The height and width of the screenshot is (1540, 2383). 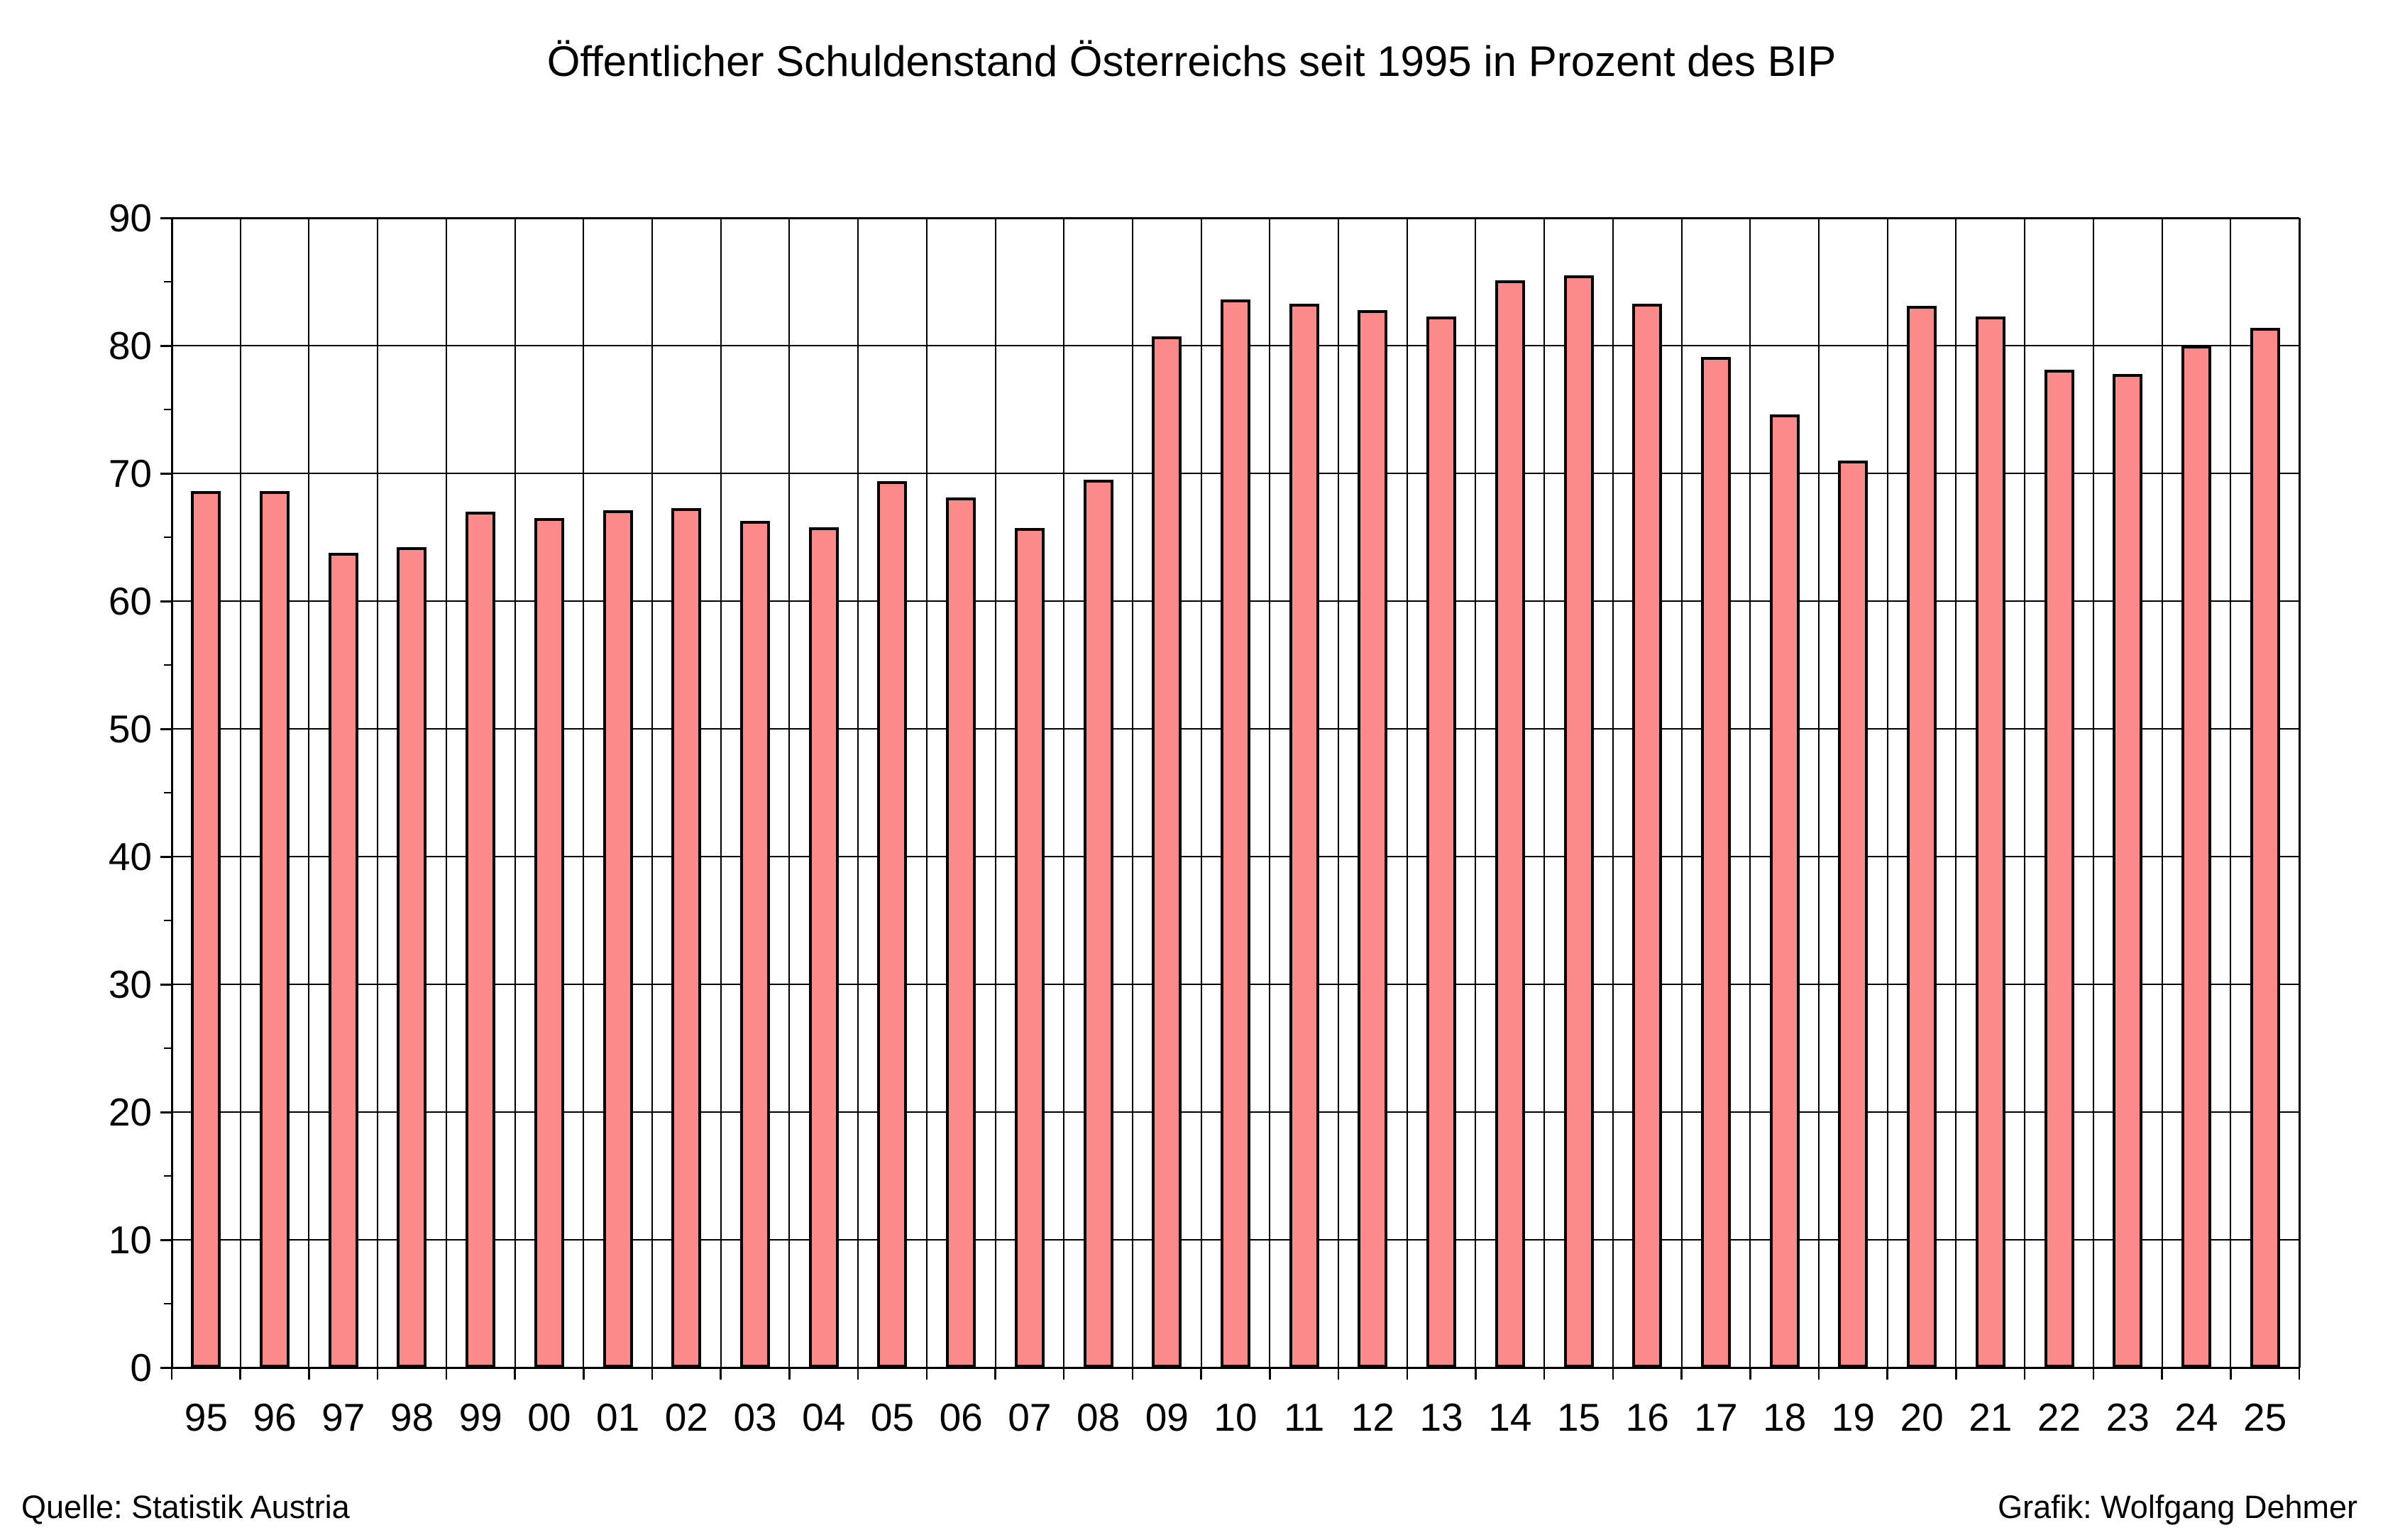 What do you see at coordinates (1647, 1417) in the screenshot?
I see `x-axis-label-16: 16` at bounding box center [1647, 1417].